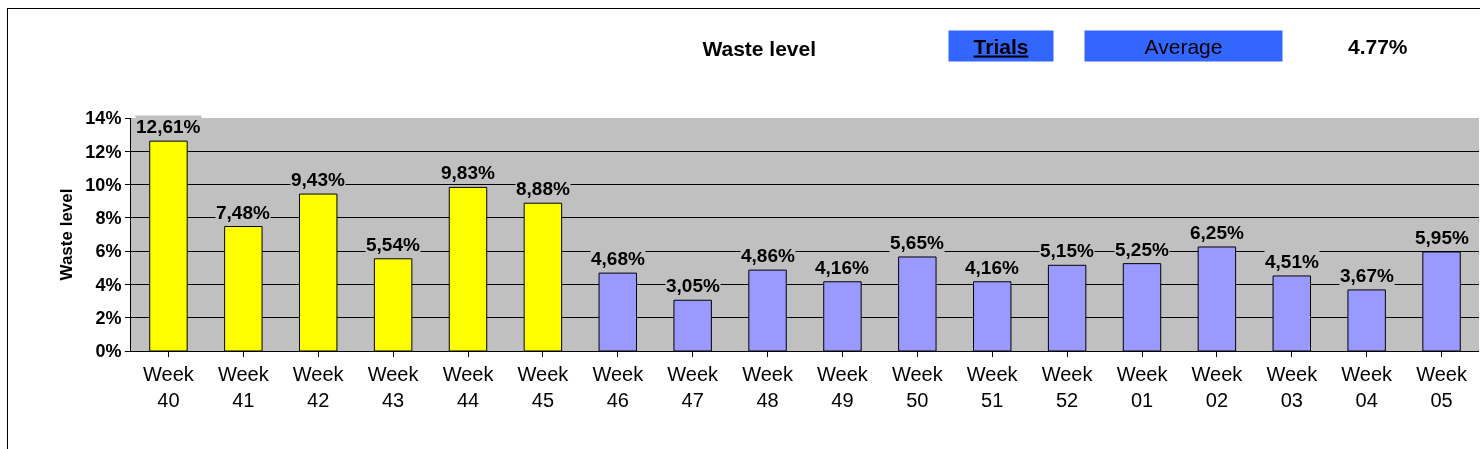 This screenshot has height=449, width=1480. What do you see at coordinates (1367, 387) in the screenshot?
I see `x-tick-label: Week 04` at bounding box center [1367, 387].